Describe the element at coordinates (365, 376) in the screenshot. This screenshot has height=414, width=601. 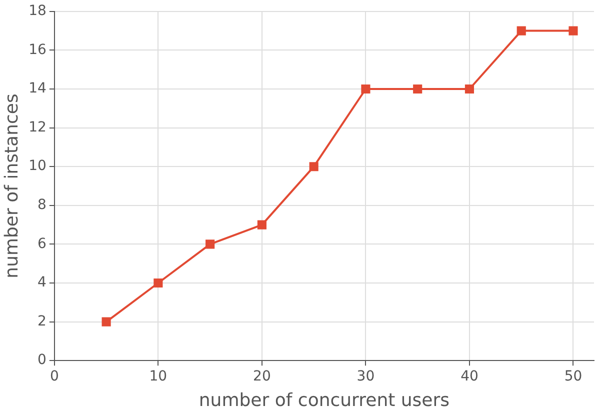
I see `x-tick-label: 30` at that location.